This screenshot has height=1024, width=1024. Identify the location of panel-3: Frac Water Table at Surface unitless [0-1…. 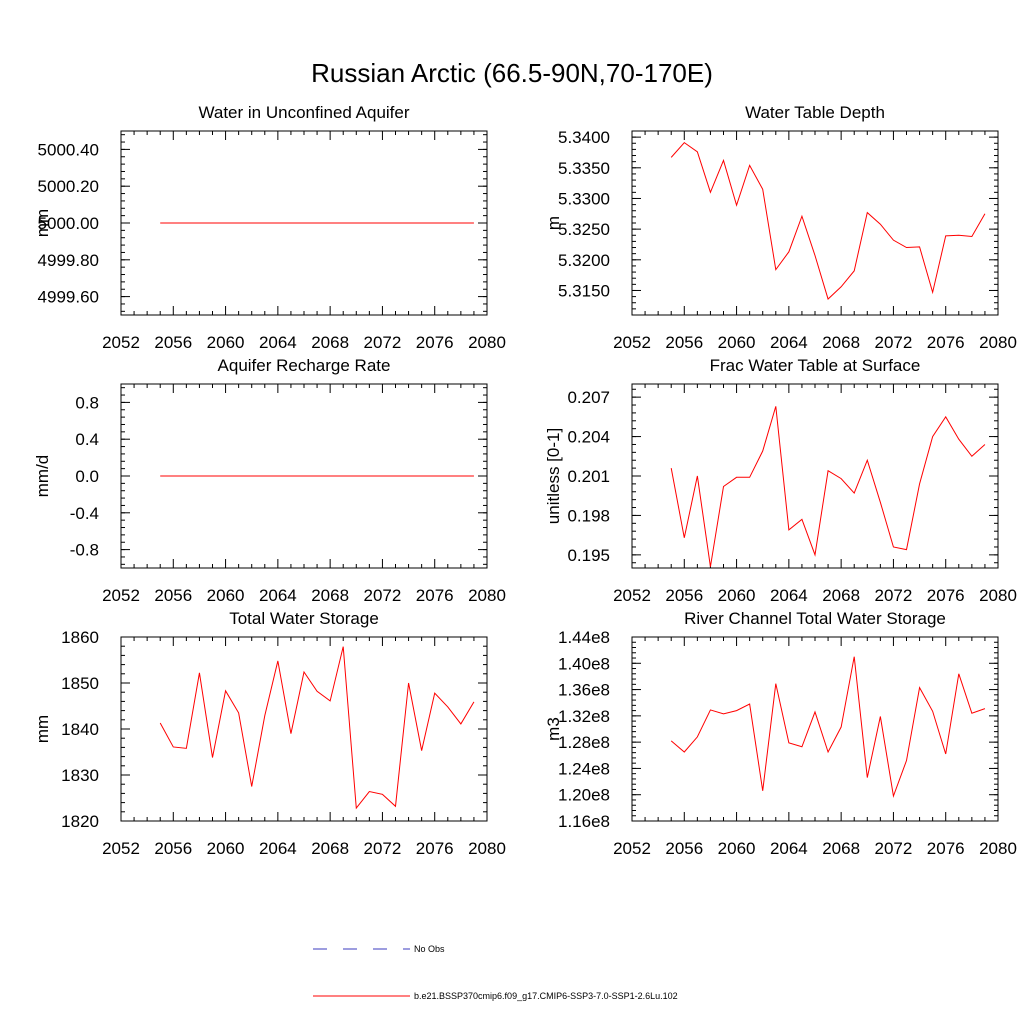
(780, 480).